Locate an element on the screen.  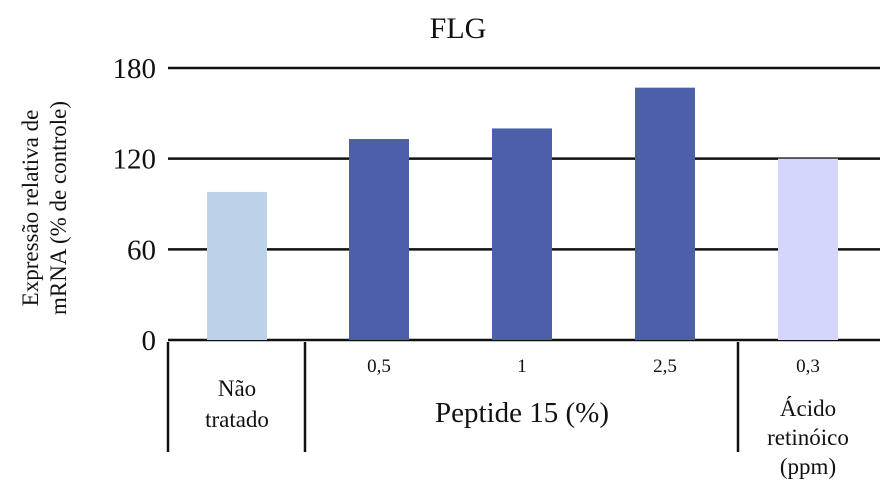
group-label-untreated: Não tratado is located at coordinates (237, 404).